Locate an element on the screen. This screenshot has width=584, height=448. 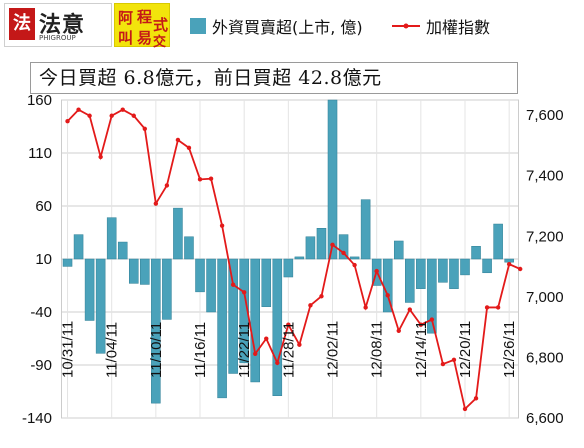
left-tick-label: -140 is located at coordinates (37, 418).